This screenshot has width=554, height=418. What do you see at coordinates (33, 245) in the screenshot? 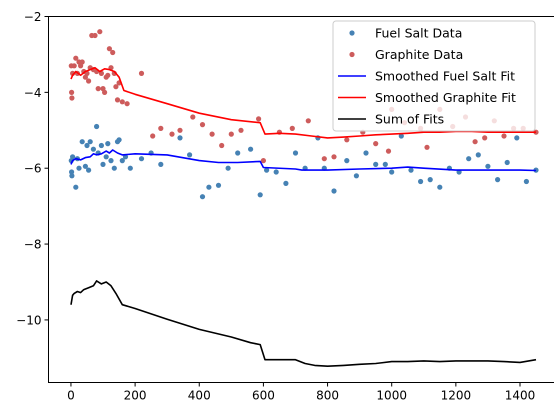
I see `y-tick-label: −8` at bounding box center [33, 245].